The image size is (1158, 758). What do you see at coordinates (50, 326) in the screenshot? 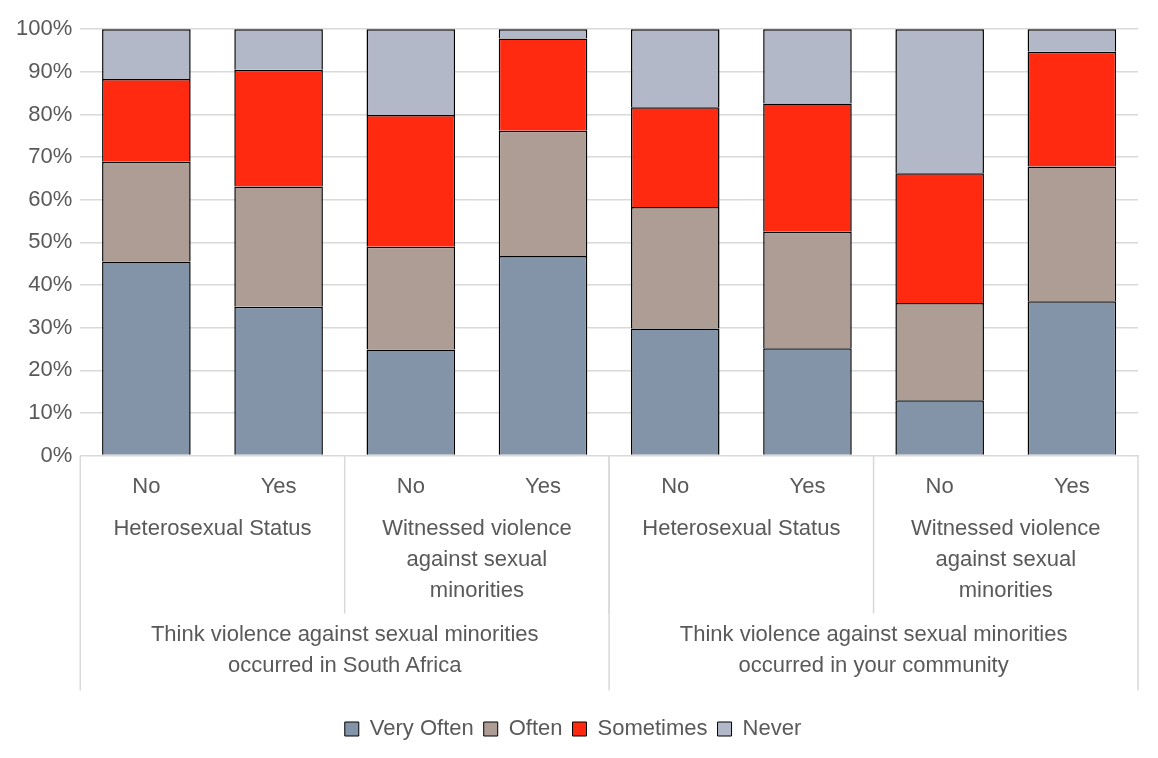
I see `y-tick-label: 30%` at bounding box center [50, 326].